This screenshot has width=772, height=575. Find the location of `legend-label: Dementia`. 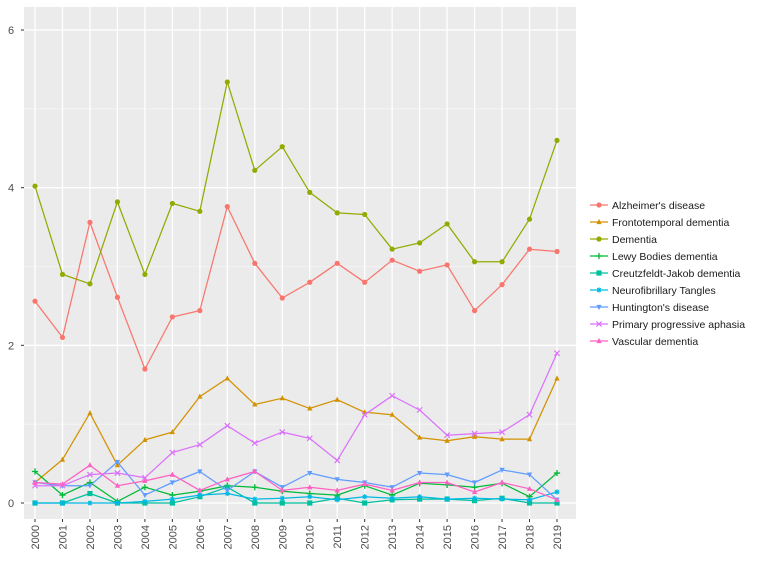

legend-label: Dementia is located at coordinates (634, 240).